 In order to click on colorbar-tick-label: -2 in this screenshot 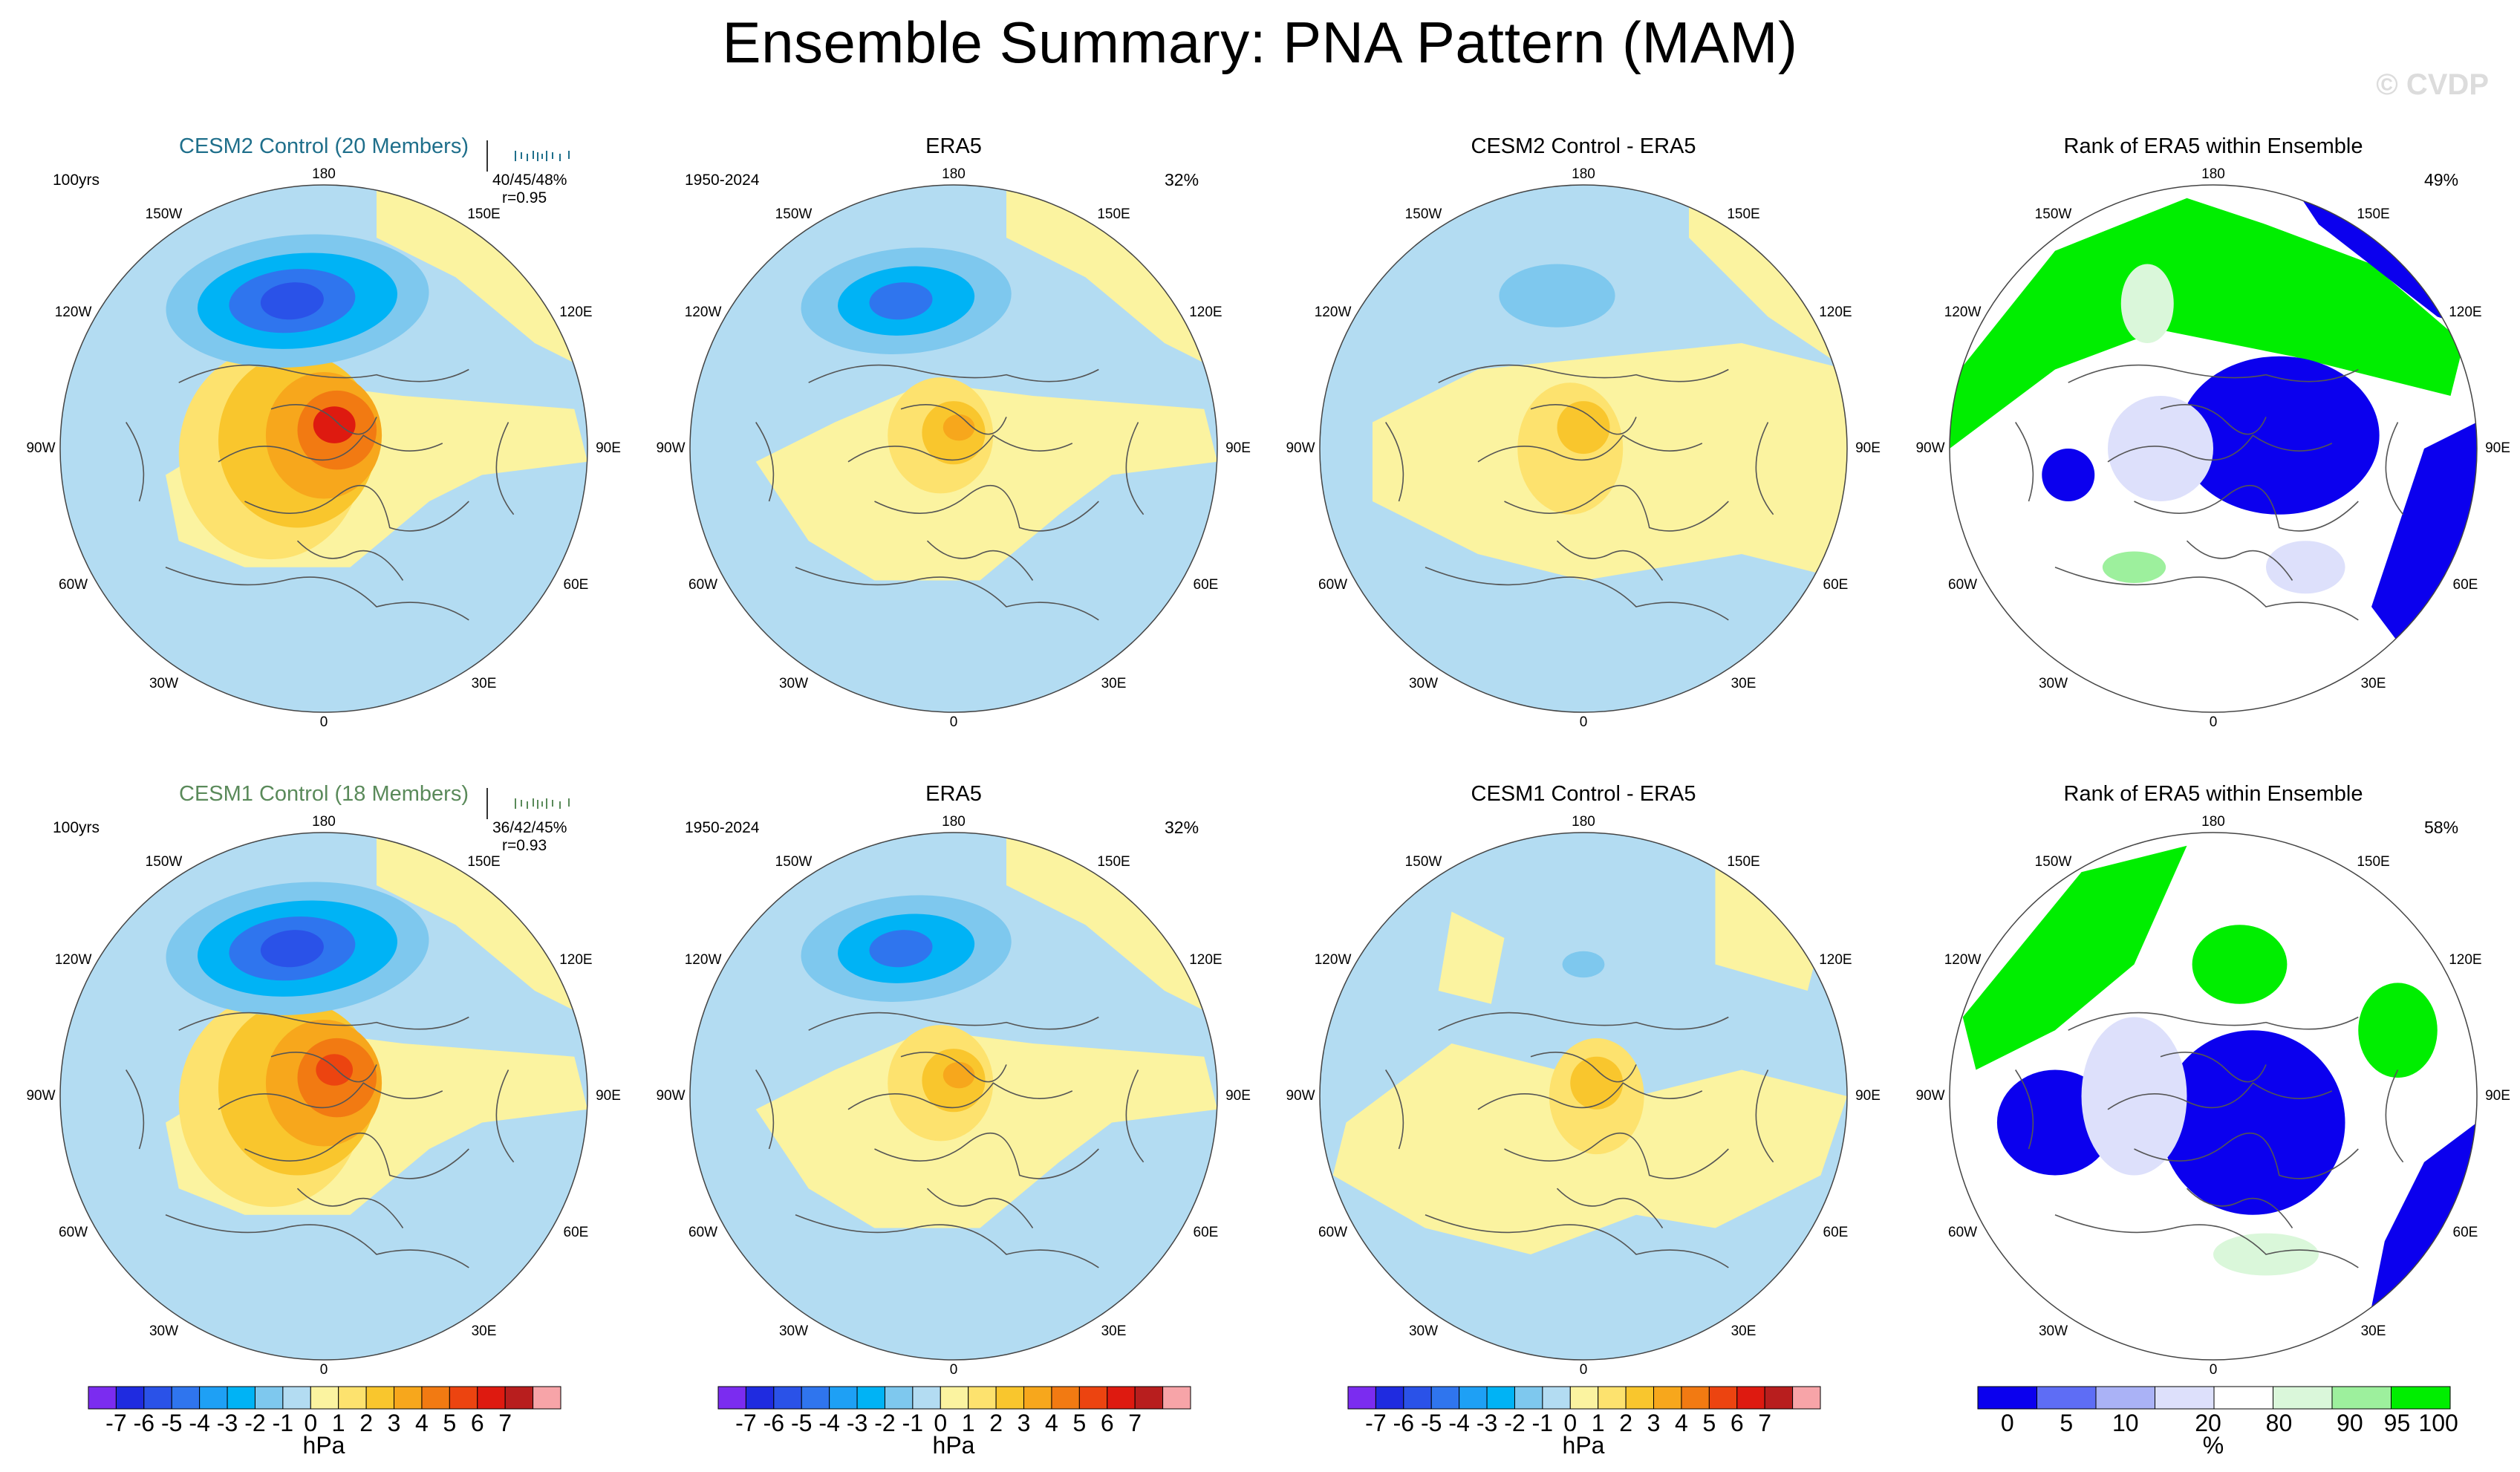, I will do `click(255, 1423)`.